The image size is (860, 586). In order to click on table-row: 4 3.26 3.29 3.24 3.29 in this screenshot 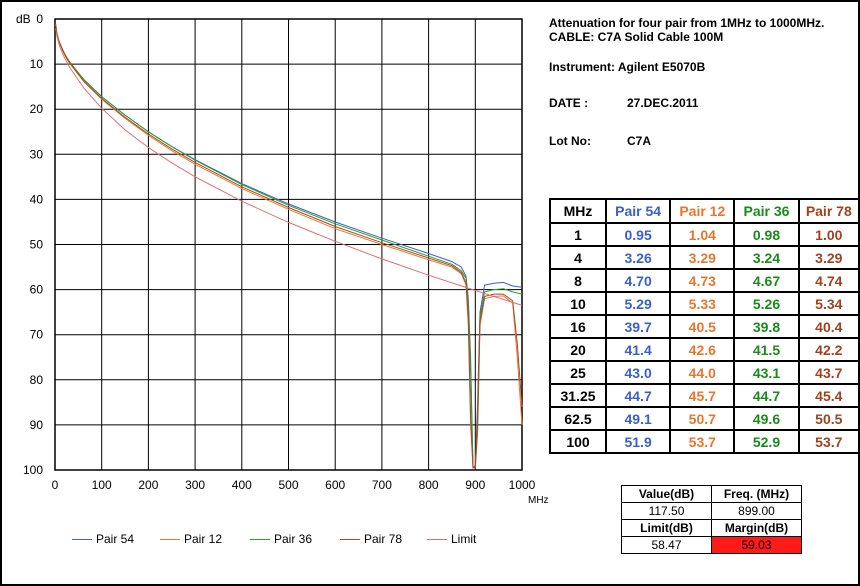, I will do `click(704, 257)`.